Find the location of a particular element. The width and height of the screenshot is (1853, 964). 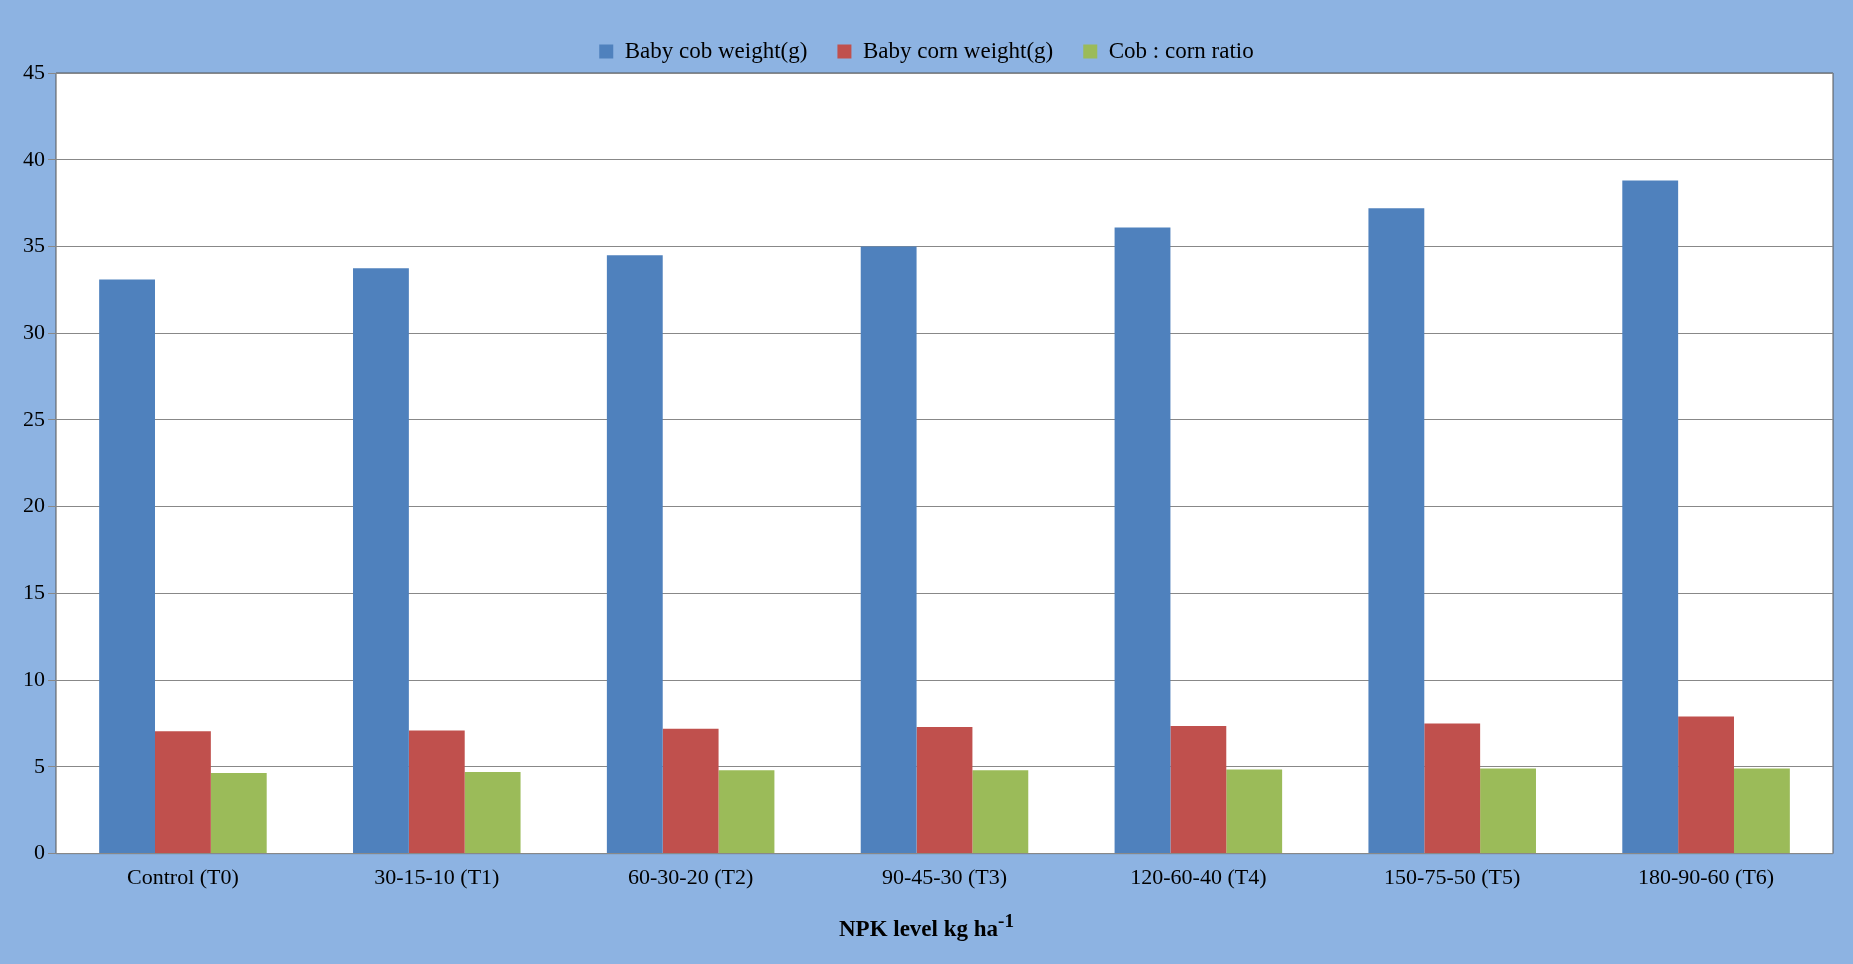

x-tick-label: 120-60-40 (T4) is located at coordinates (1198, 876).